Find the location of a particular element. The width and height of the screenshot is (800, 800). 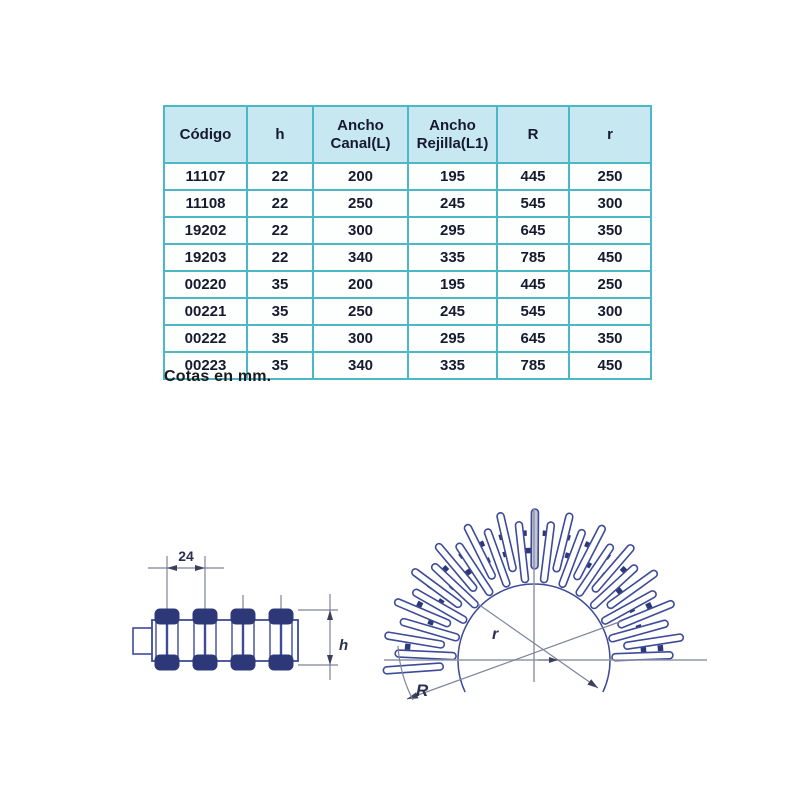

table-row: 11108 22 250 245 545 300 is located at coordinates (407, 203).